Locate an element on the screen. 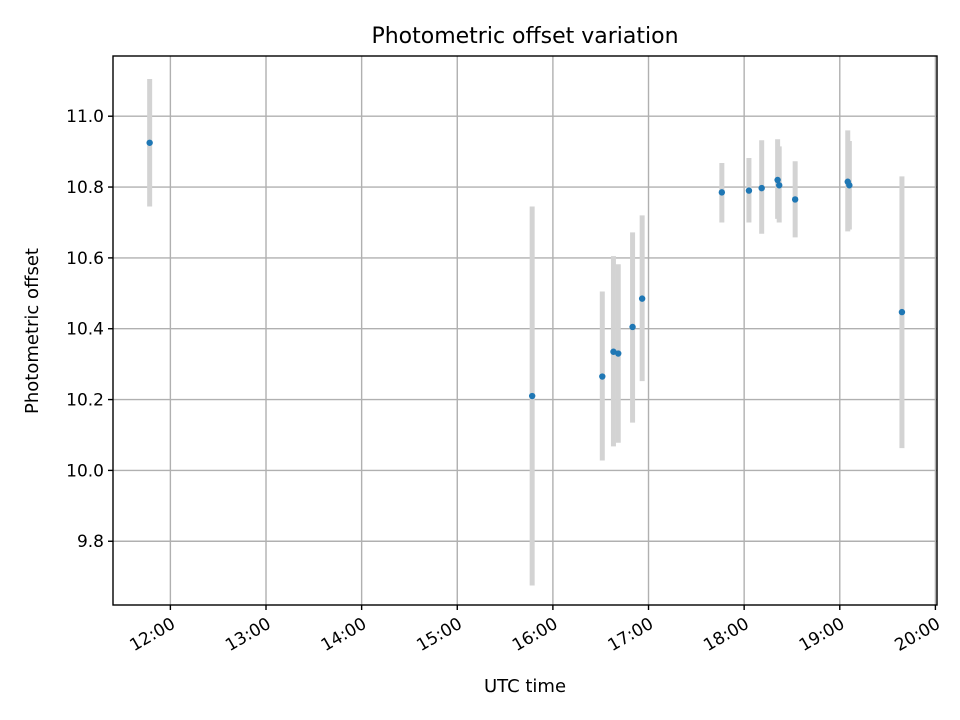 This screenshot has width=960, height=720. x-tick-label: 19:00 is located at coordinates (822, 635).